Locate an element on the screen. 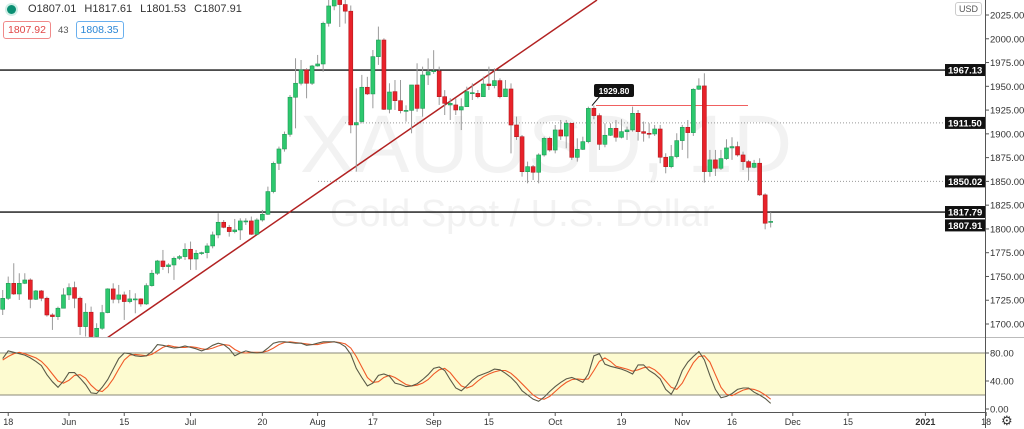 The height and width of the screenshot is (429, 1024). currency-button: USD is located at coordinates (969, 9).